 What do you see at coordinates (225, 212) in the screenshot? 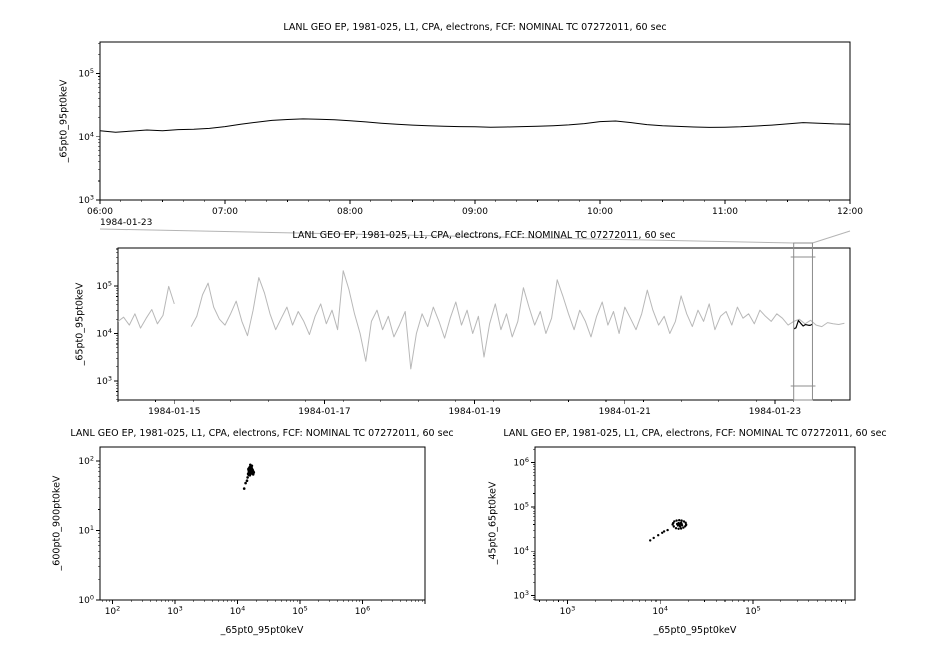
I see `svg-text: 07:00` at bounding box center [225, 212].